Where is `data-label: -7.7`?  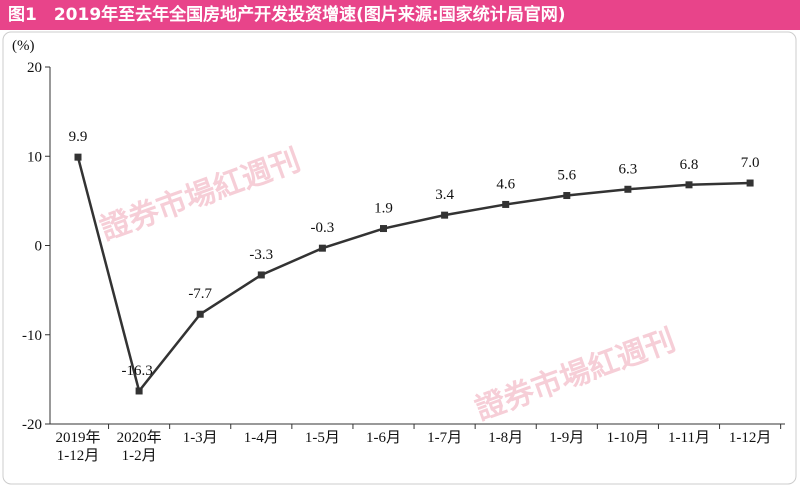 data-label: -7.7 is located at coordinates (200, 294).